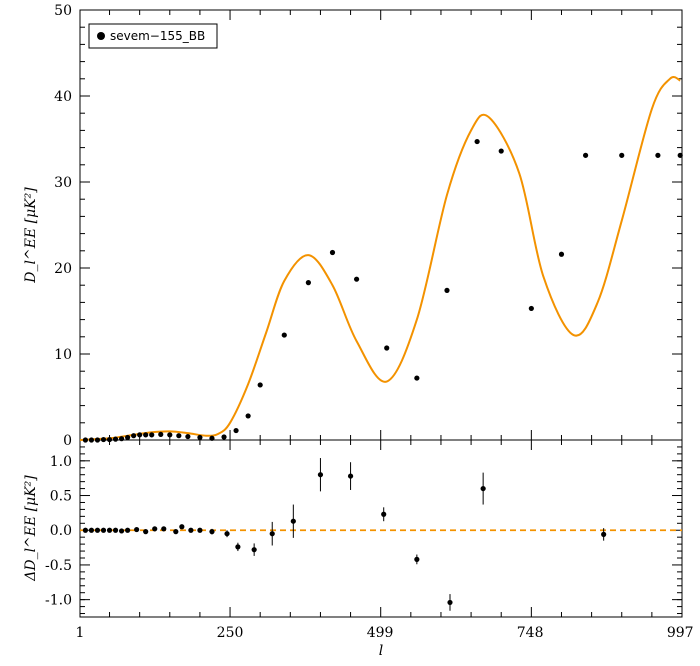  What do you see at coordinates (61, 497) in the screenshot?
I see `bottom-ytick-label: 0.5` at bounding box center [61, 497].